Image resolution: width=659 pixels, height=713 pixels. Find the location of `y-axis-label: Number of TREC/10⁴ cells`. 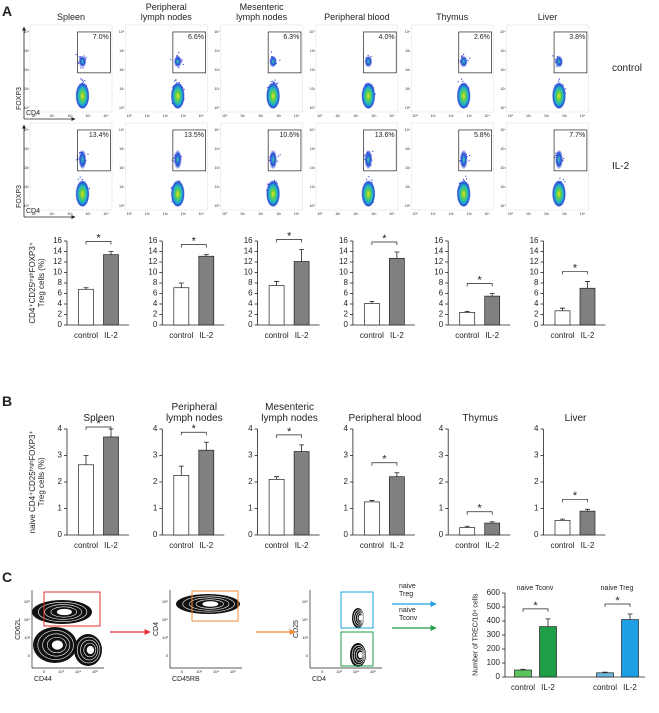

y-axis-label: Number of TREC/10⁴ cells is located at coordinates (476, 635).